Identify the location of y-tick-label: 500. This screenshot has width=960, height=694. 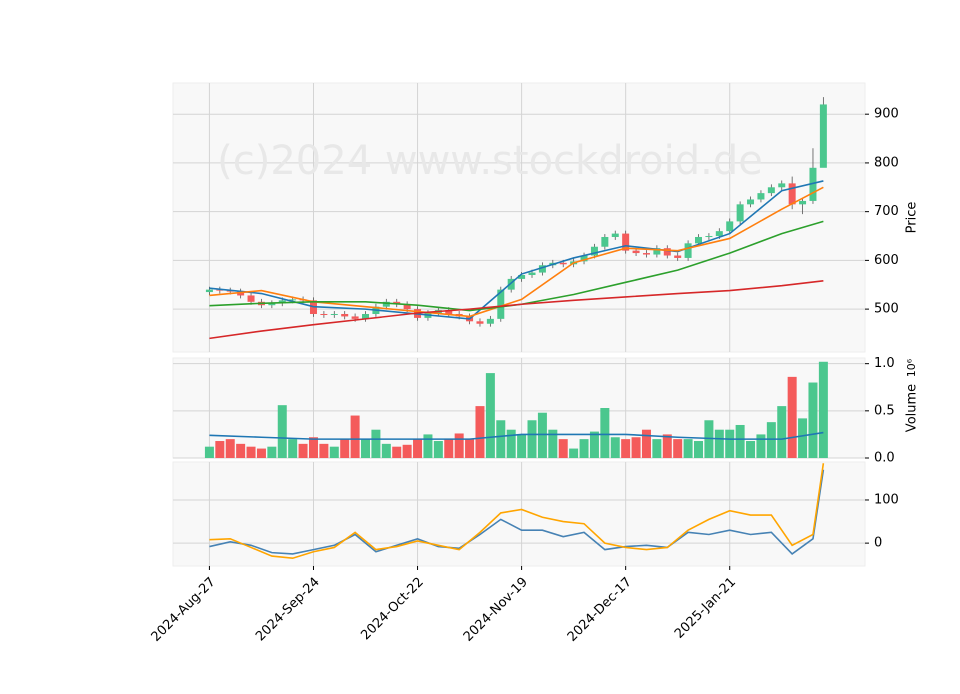
(886, 309).